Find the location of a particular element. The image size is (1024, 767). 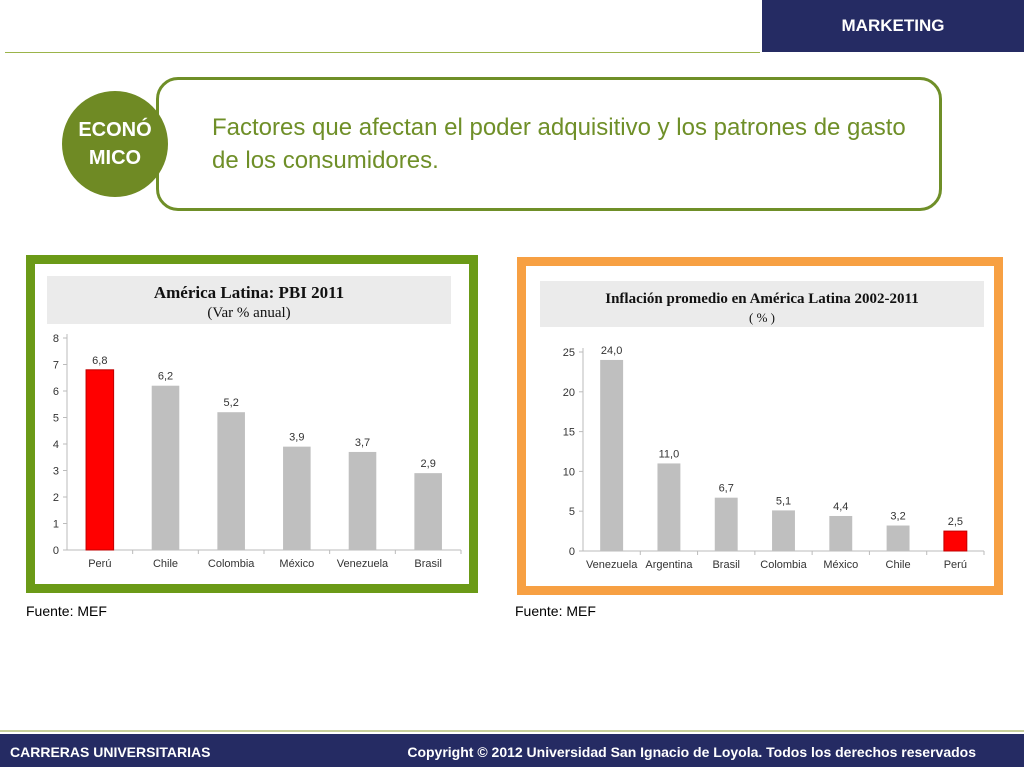

bar-value-label: 3,7 is located at coordinates (362, 443).